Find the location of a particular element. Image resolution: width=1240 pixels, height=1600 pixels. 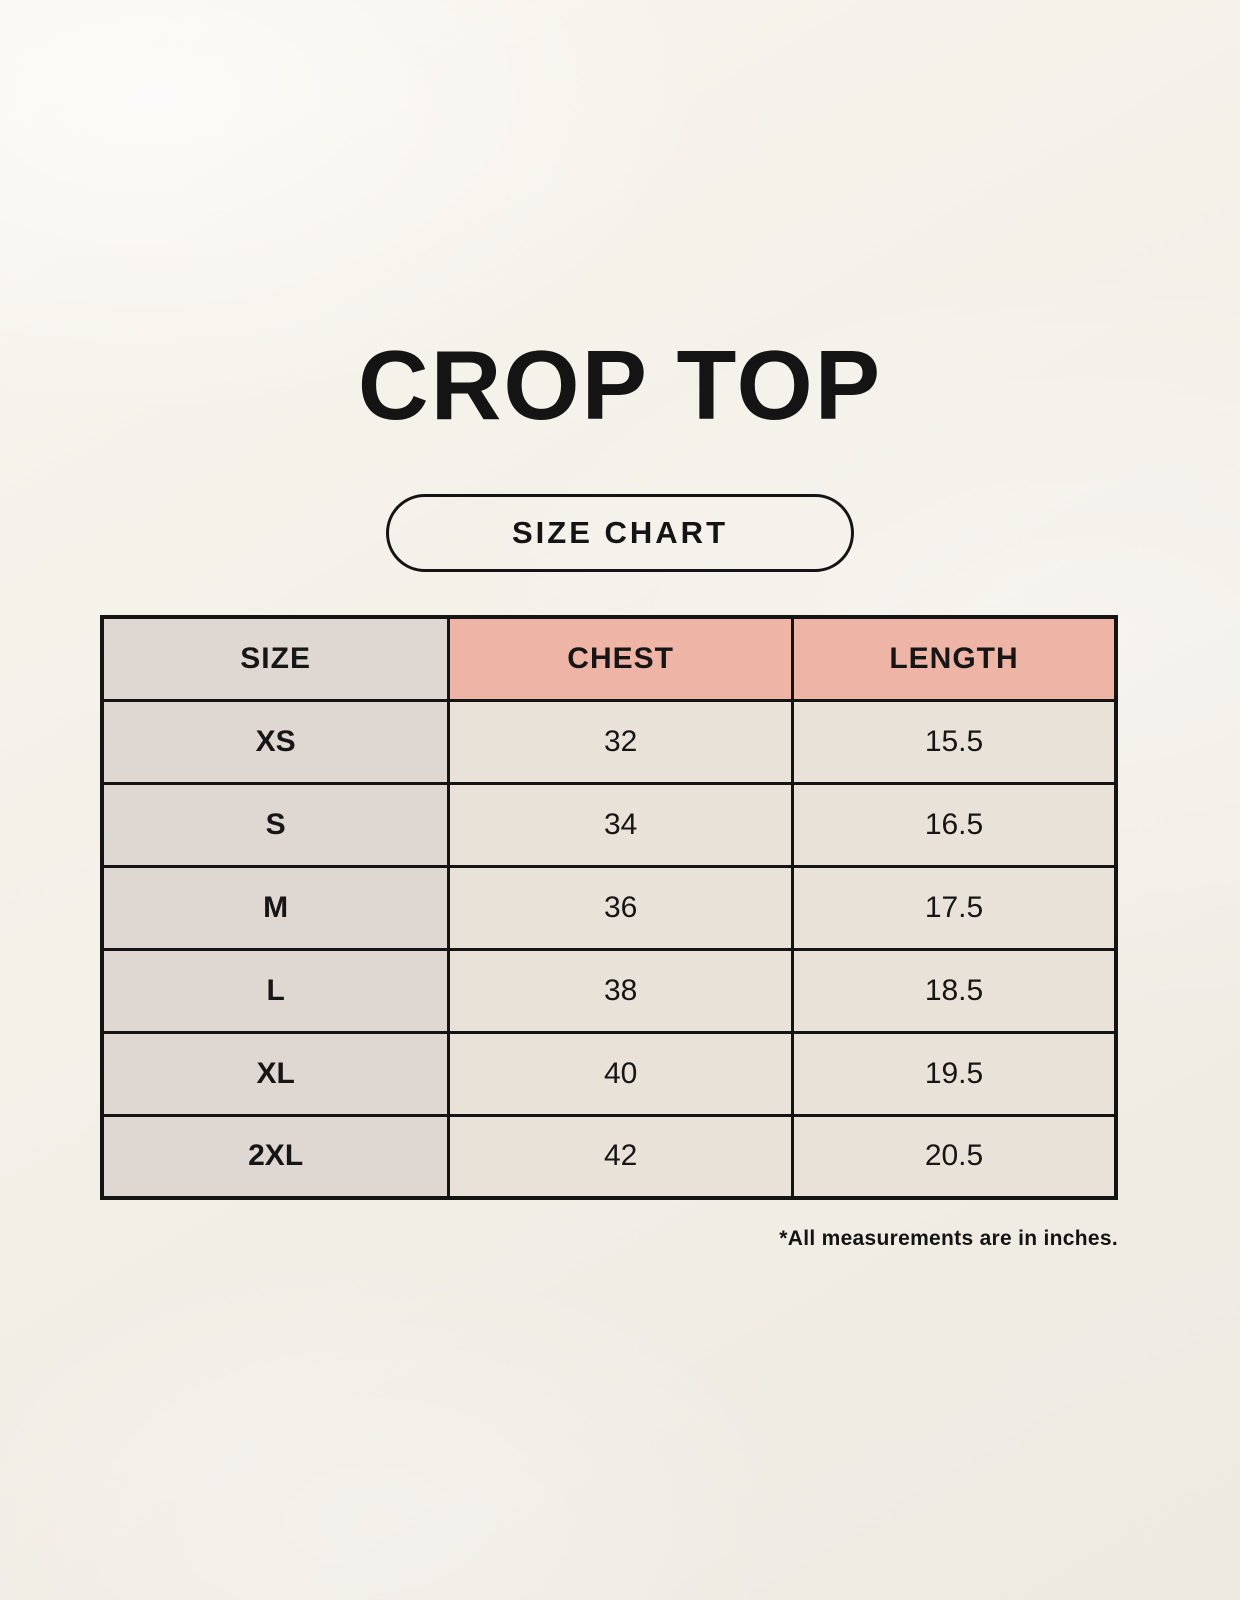

chest-cell: 38 is located at coordinates (621, 990).